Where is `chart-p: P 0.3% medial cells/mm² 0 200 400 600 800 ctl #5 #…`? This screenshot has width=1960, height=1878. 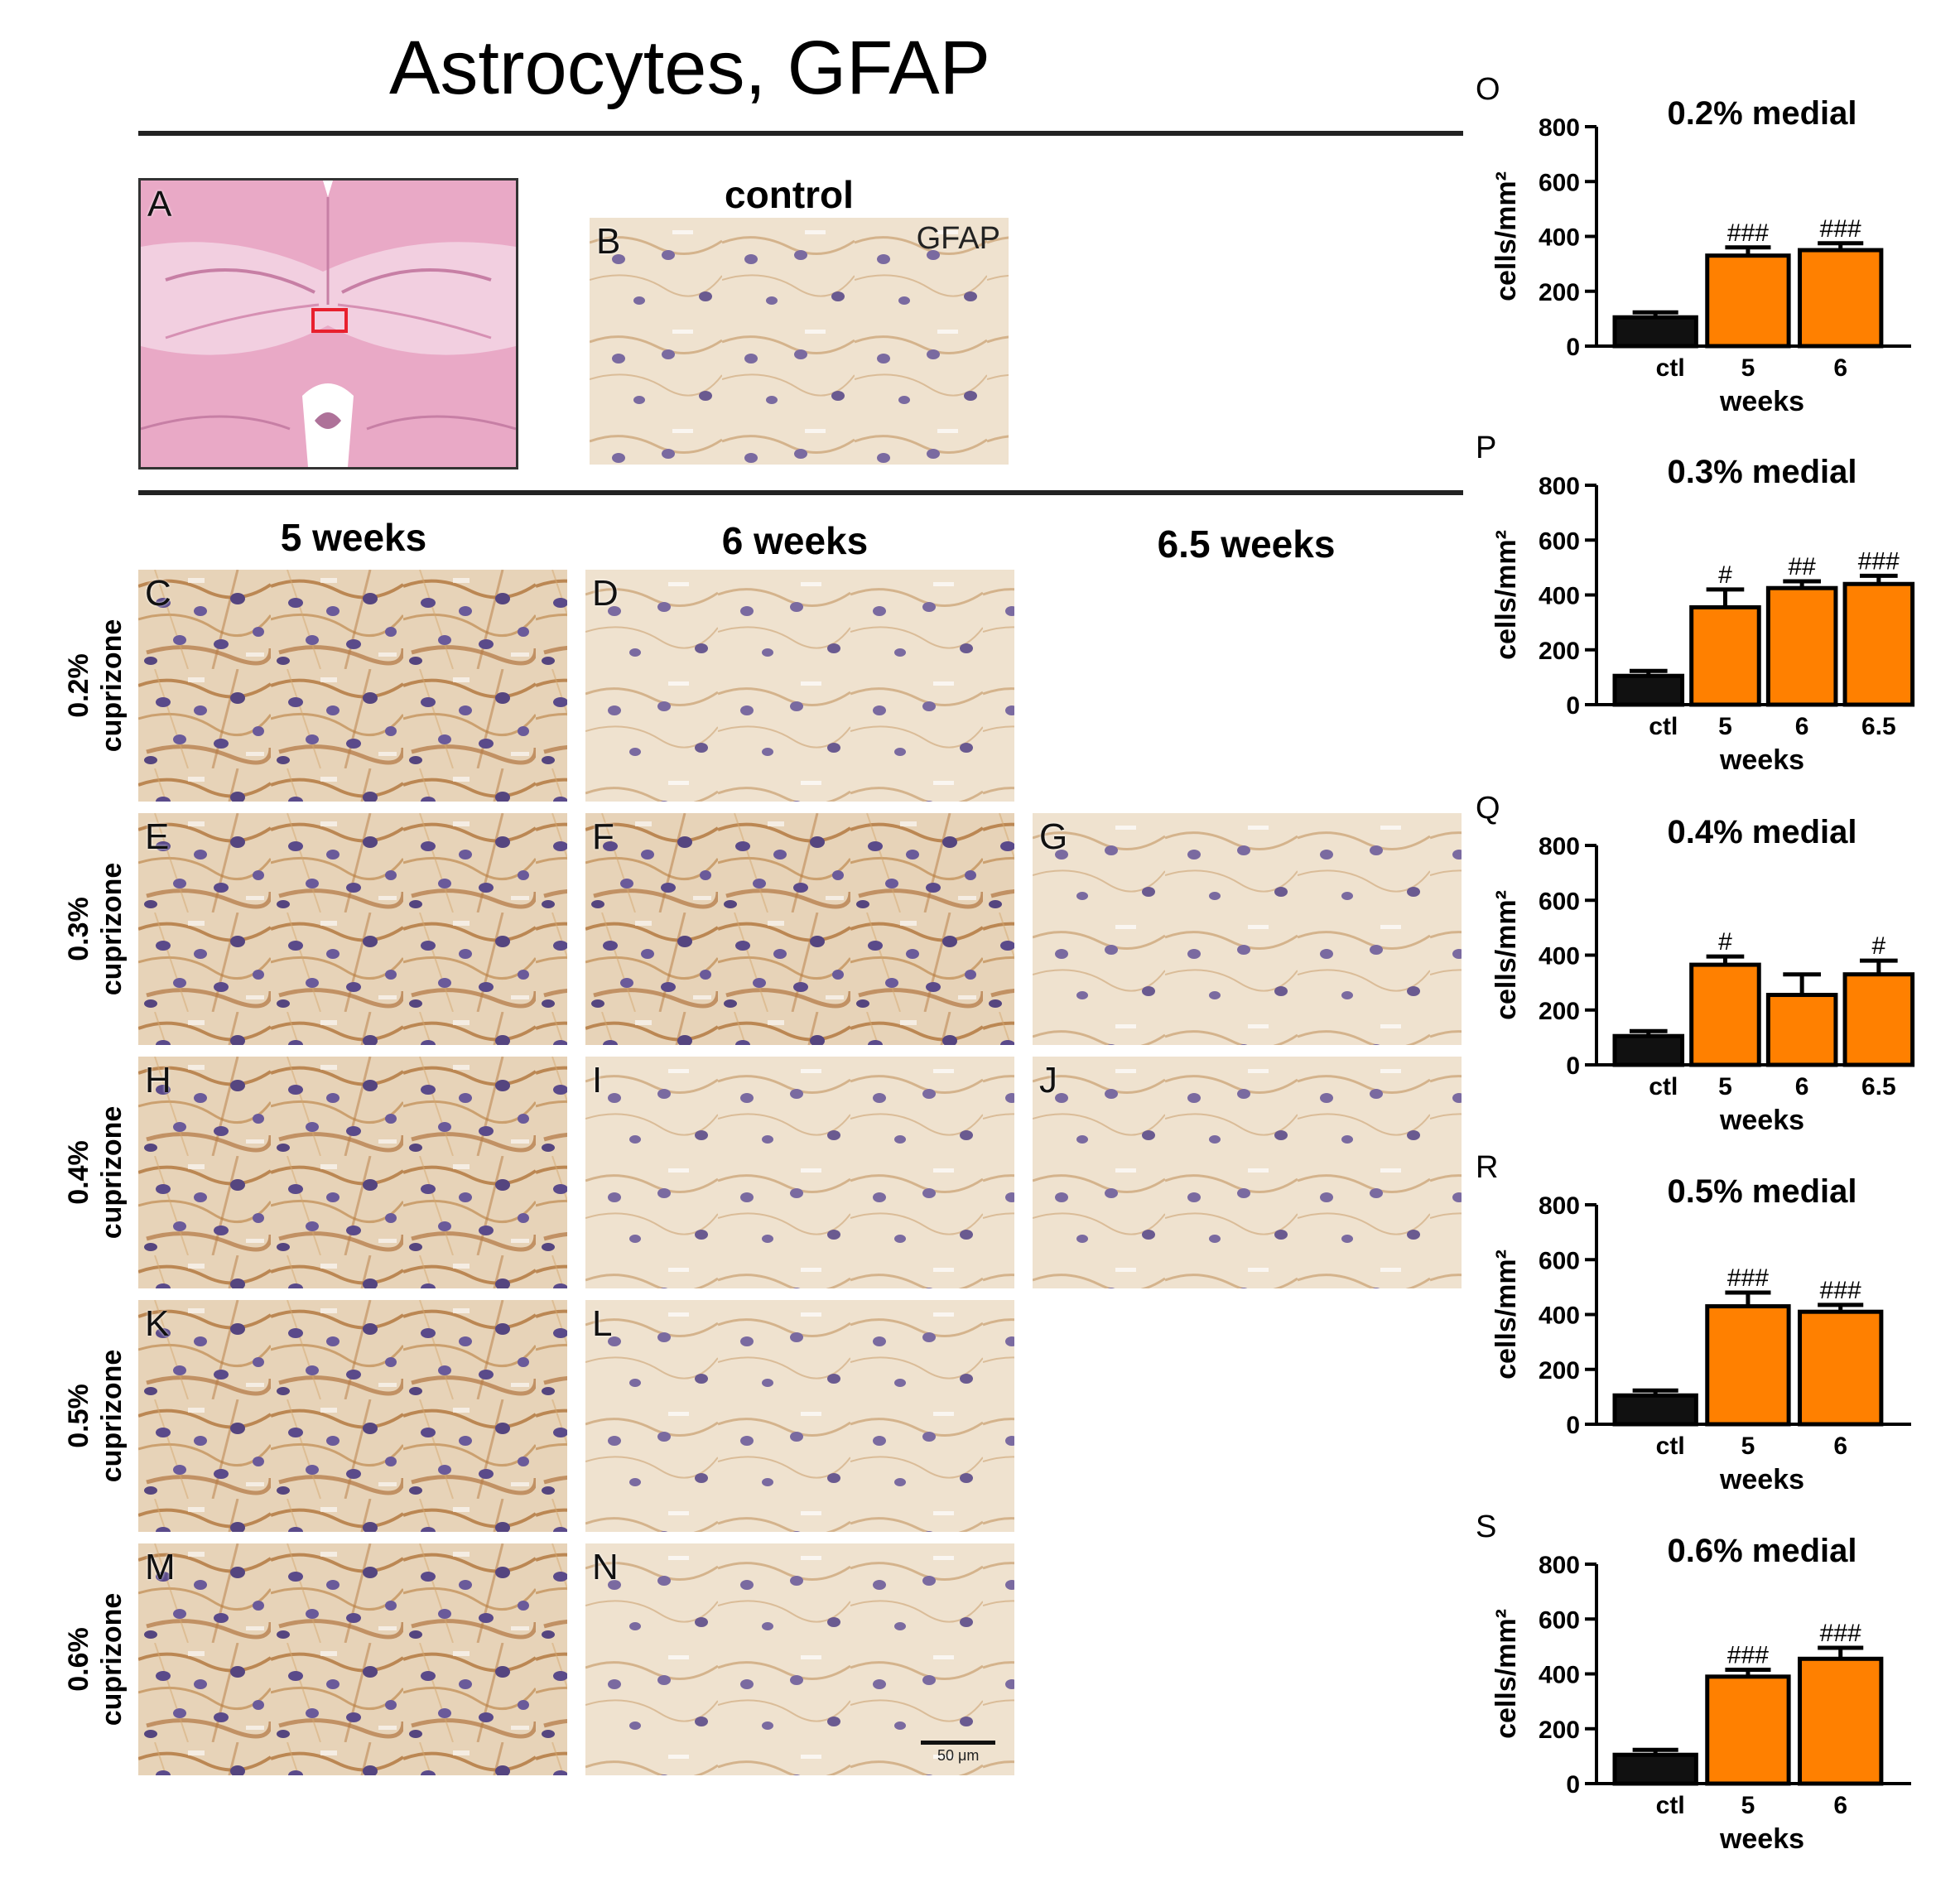
chart-p: P 0.3% medial cells/mm² 0 200 400 600 800 ctl #5 #… is located at coordinates (1706, 605).